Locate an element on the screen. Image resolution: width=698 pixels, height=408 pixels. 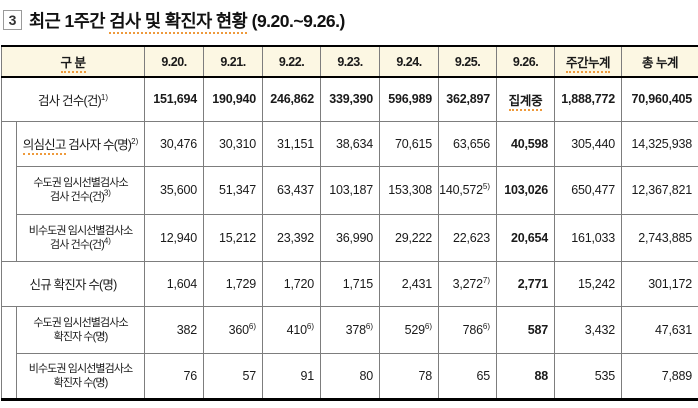
row-label: 비수도권 임시선별검사소 검사 건수(건)4) is located at coordinates (80, 237).